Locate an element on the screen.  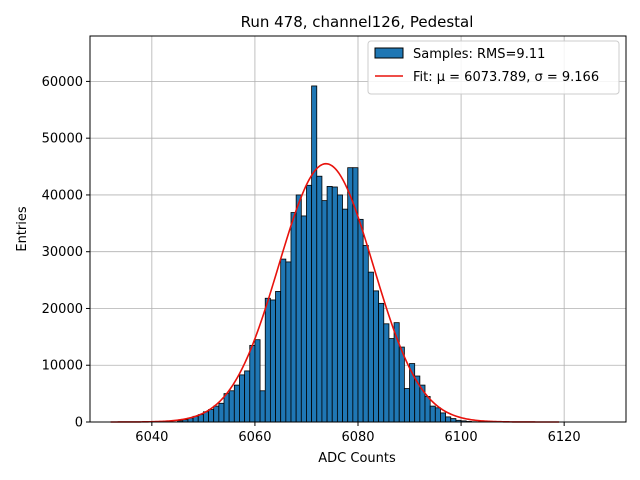
x-tick-label: 6080 is located at coordinates (357, 437).